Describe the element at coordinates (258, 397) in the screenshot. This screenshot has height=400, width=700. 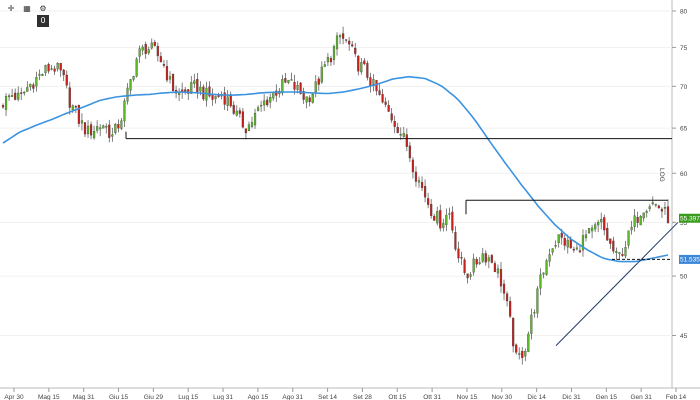
I see `x-tick-label: Ago 15` at that location.